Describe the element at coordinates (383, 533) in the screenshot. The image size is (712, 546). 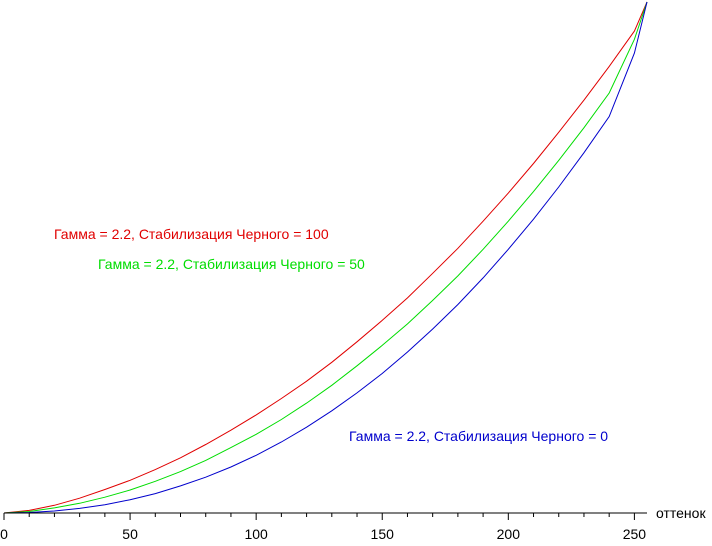
I see `x-tick-label-150: 150` at that location.